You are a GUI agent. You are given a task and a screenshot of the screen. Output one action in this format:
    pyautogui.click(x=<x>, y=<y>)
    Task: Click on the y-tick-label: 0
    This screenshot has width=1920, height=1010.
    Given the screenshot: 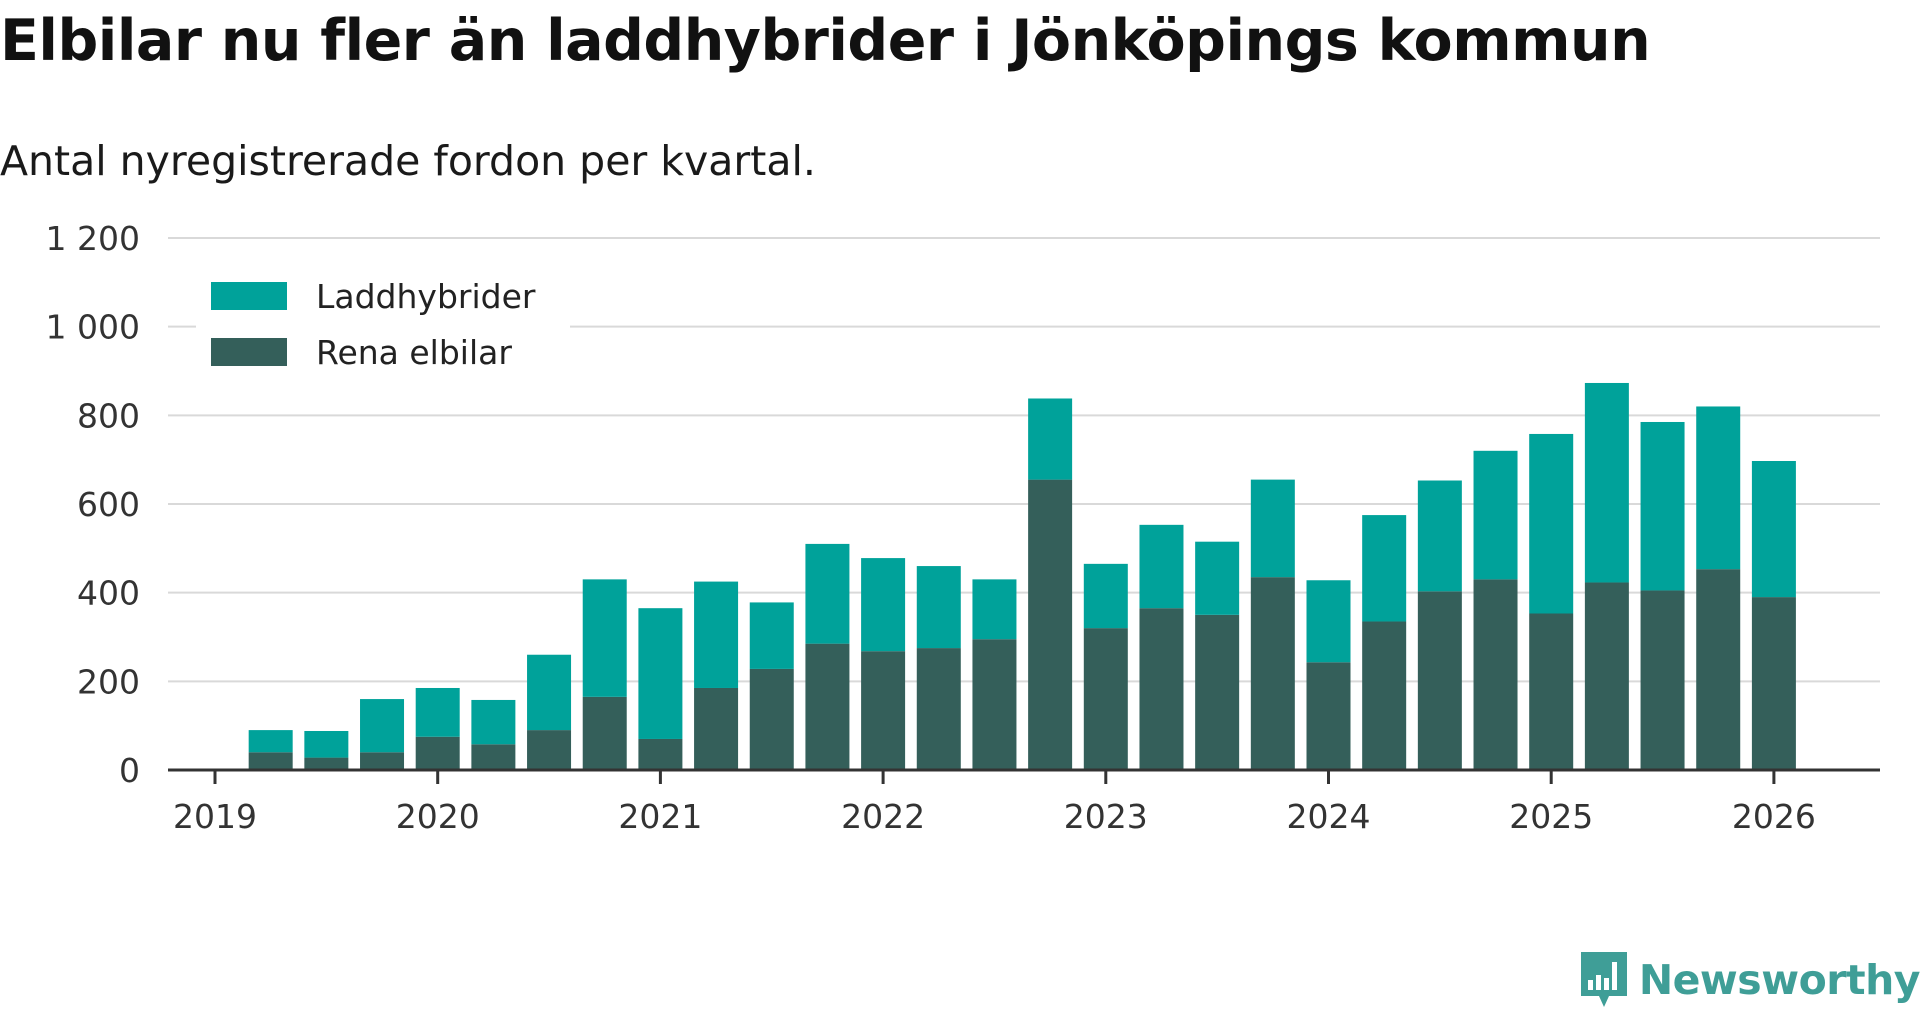 What is the action you would take?
    pyautogui.click(x=129, y=770)
    